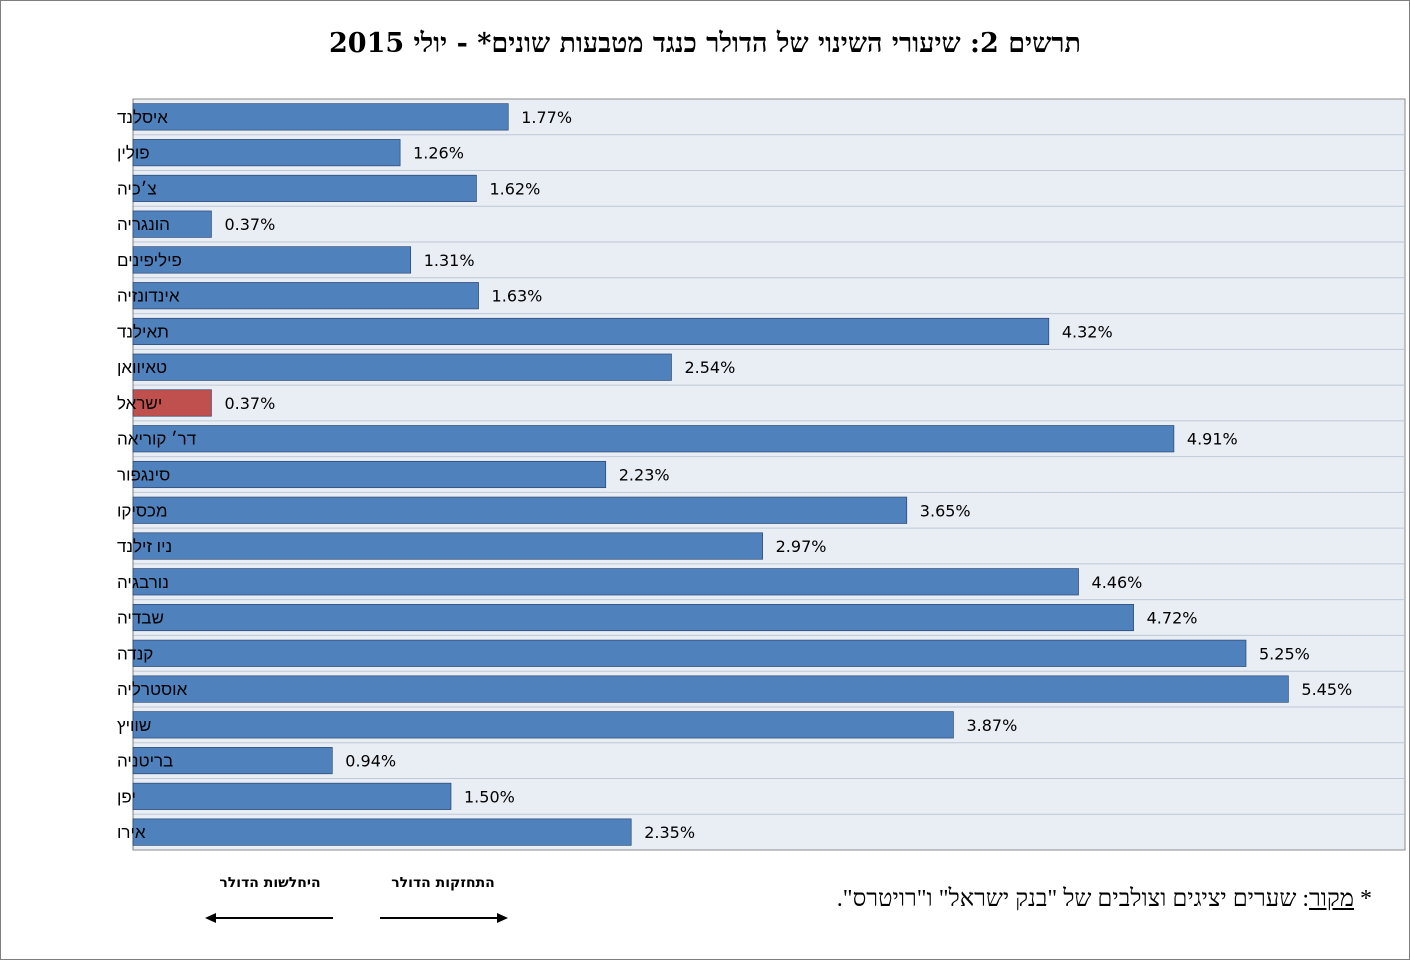 This screenshot has height=960, width=1410. I want to click on value-label: 1.62%, so click(514, 188).